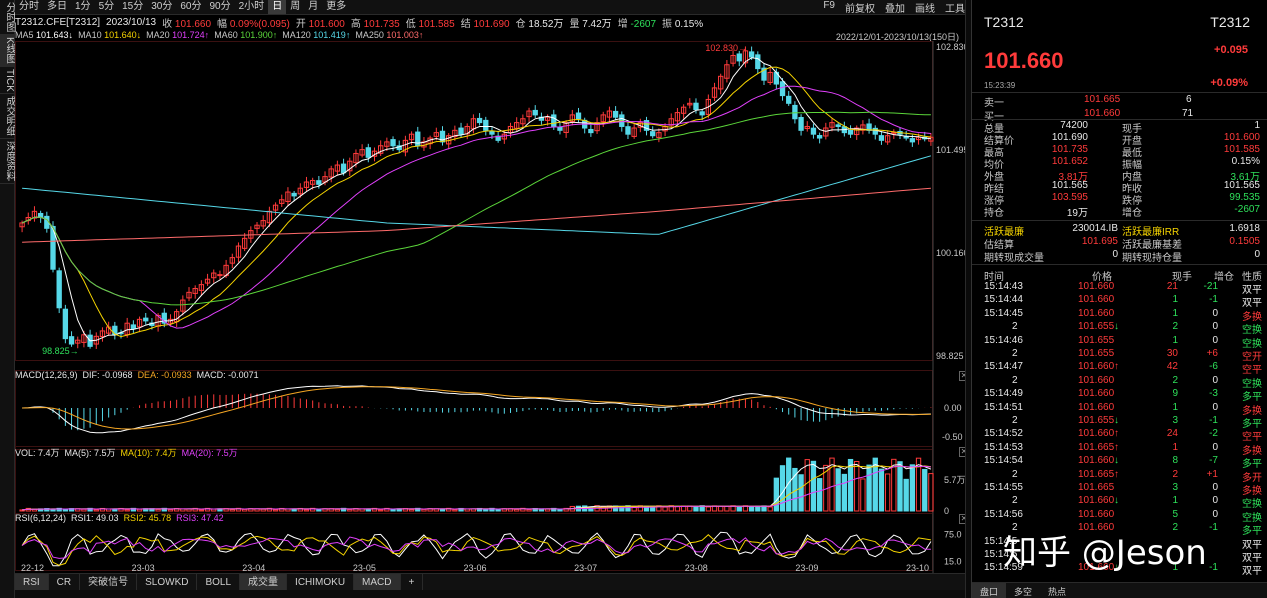 The width and height of the screenshot is (1267, 598). Describe the element at coordinates (1096, 474) in the screenshot. I see `tick-price: 101.665` at that location.